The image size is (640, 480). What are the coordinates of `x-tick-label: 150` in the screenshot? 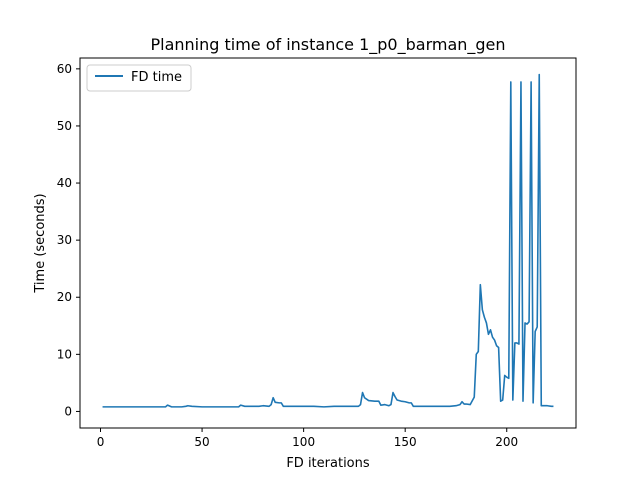 It's located at (405, 442).